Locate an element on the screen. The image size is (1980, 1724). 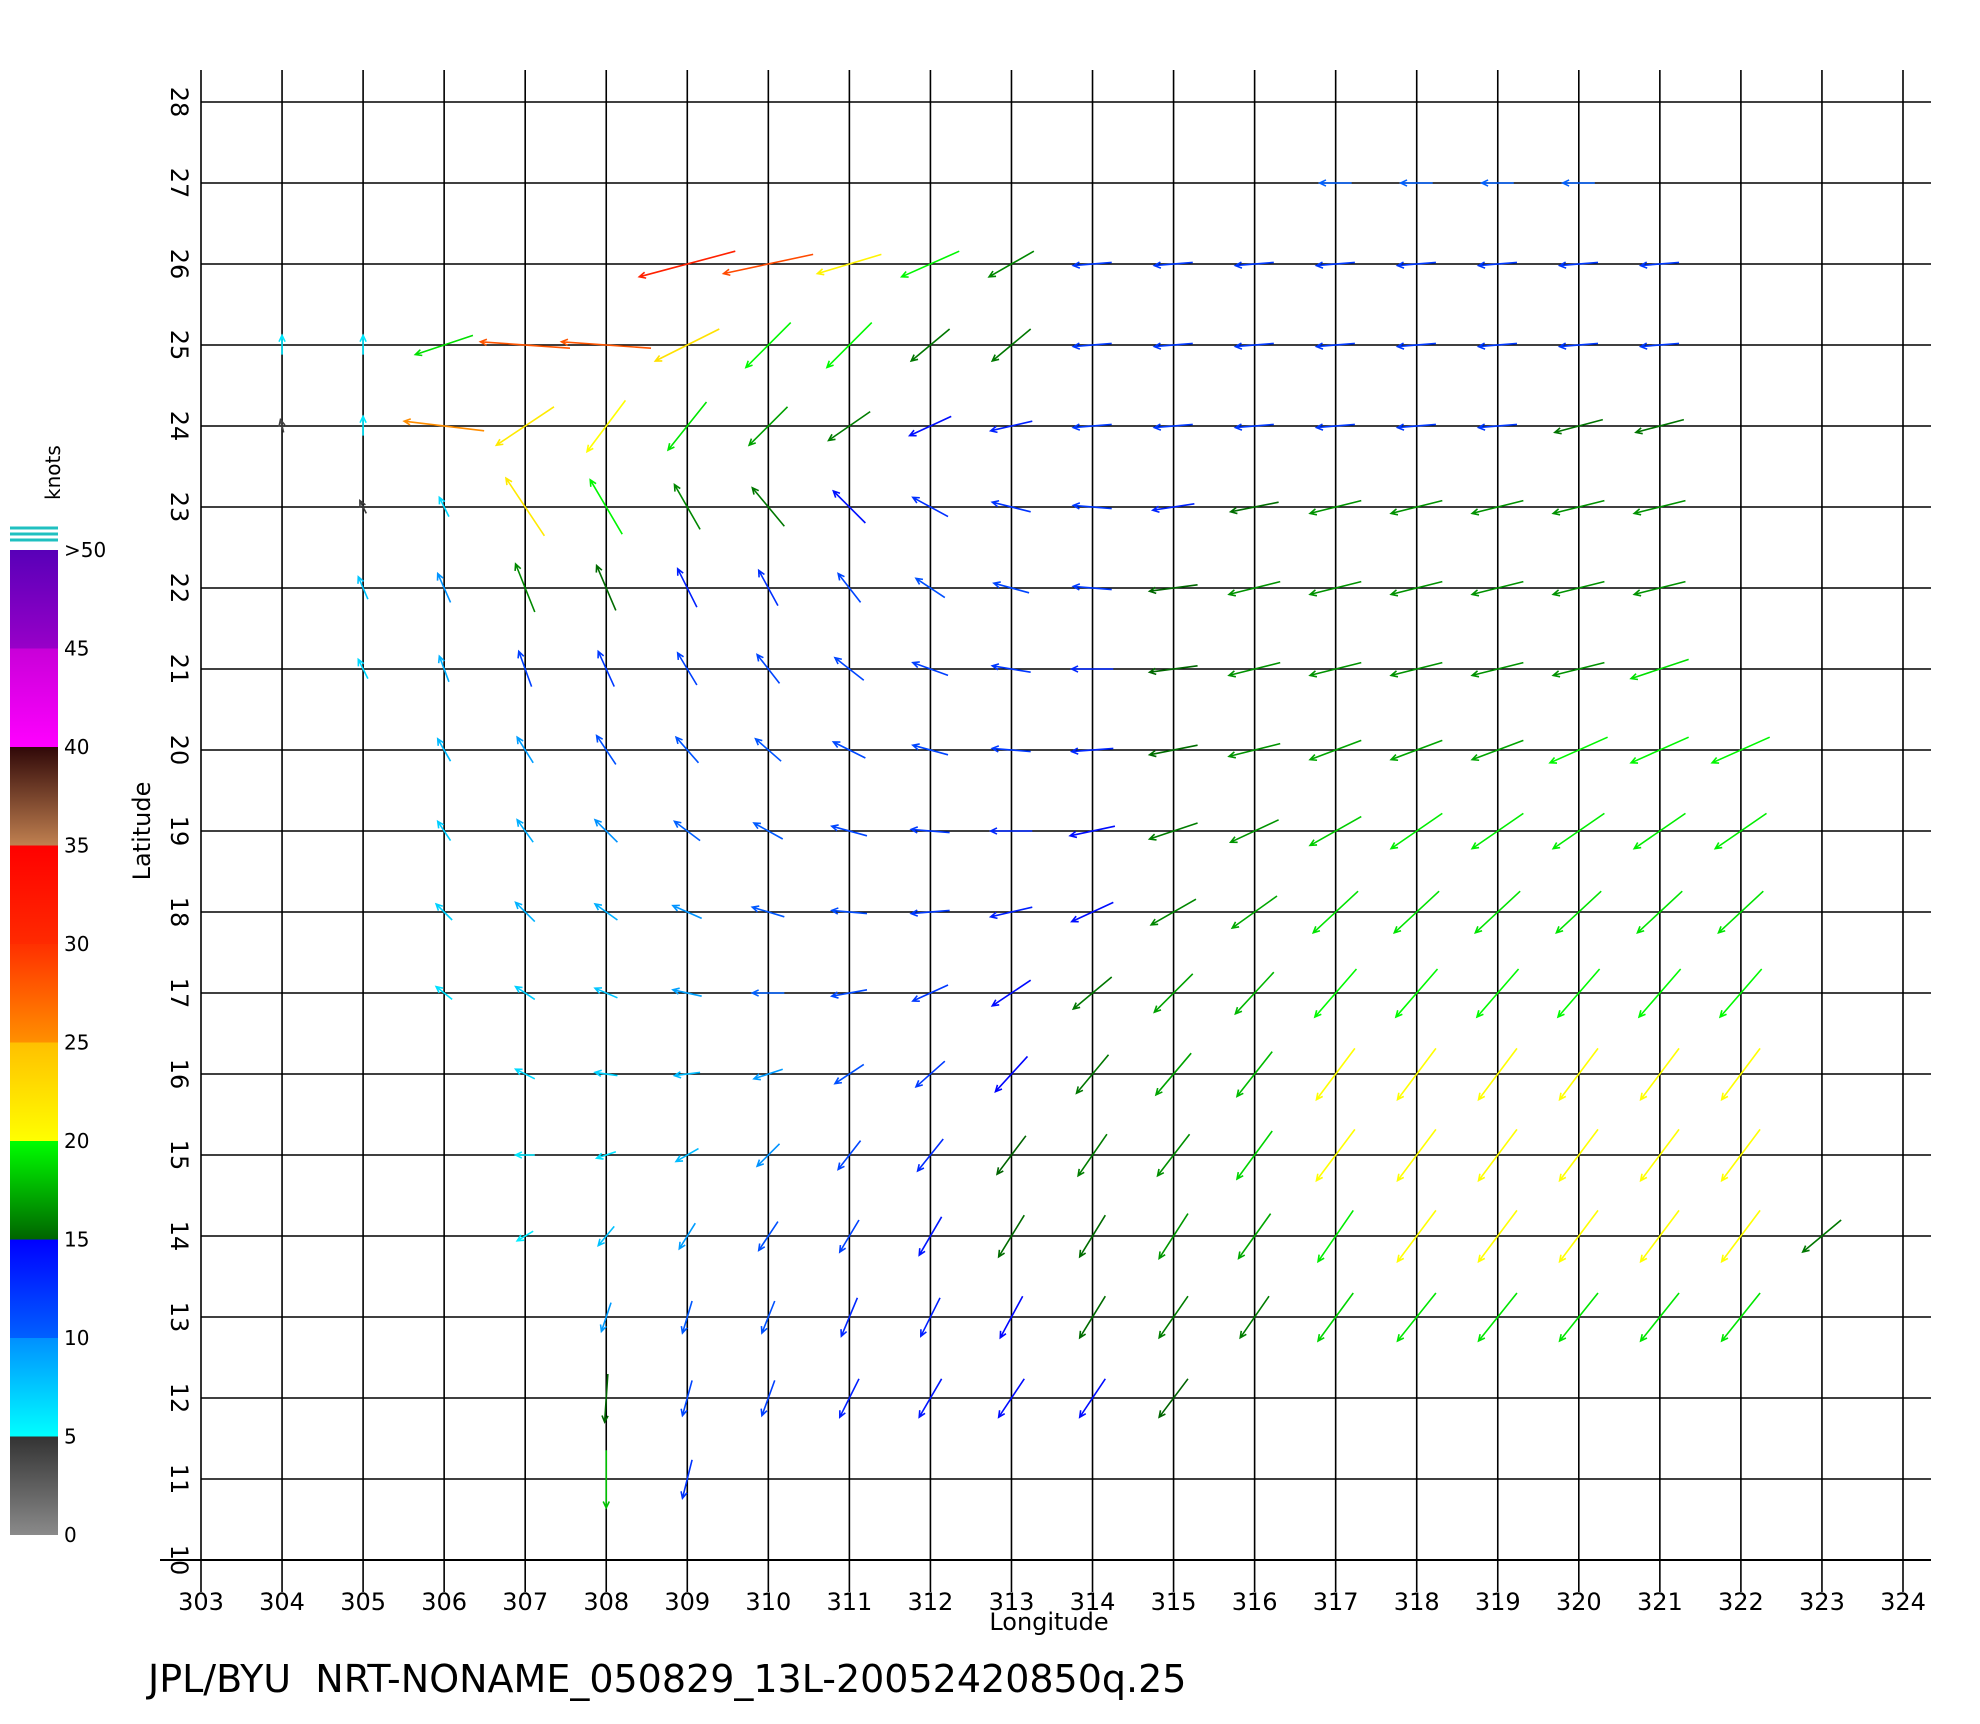
colorbar-tick-label: 15 is located at coordinates (76, 1240).